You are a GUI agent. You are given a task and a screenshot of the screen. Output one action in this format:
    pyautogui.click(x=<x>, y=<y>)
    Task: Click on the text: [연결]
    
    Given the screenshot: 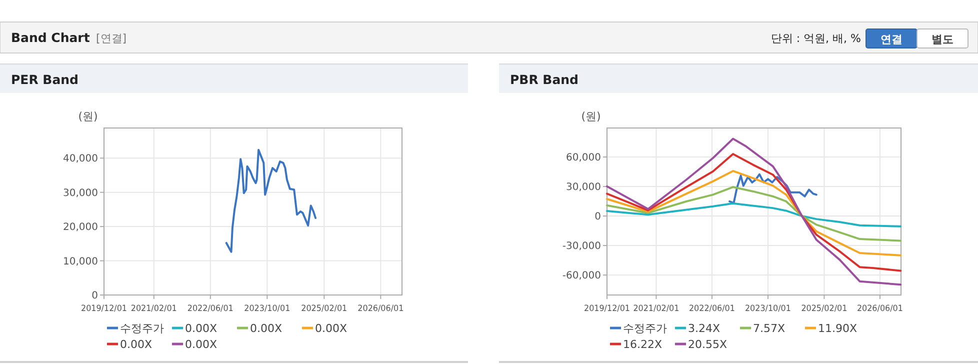 What is the action you would take?
    pyautogui.click(x=111, y=38)
    